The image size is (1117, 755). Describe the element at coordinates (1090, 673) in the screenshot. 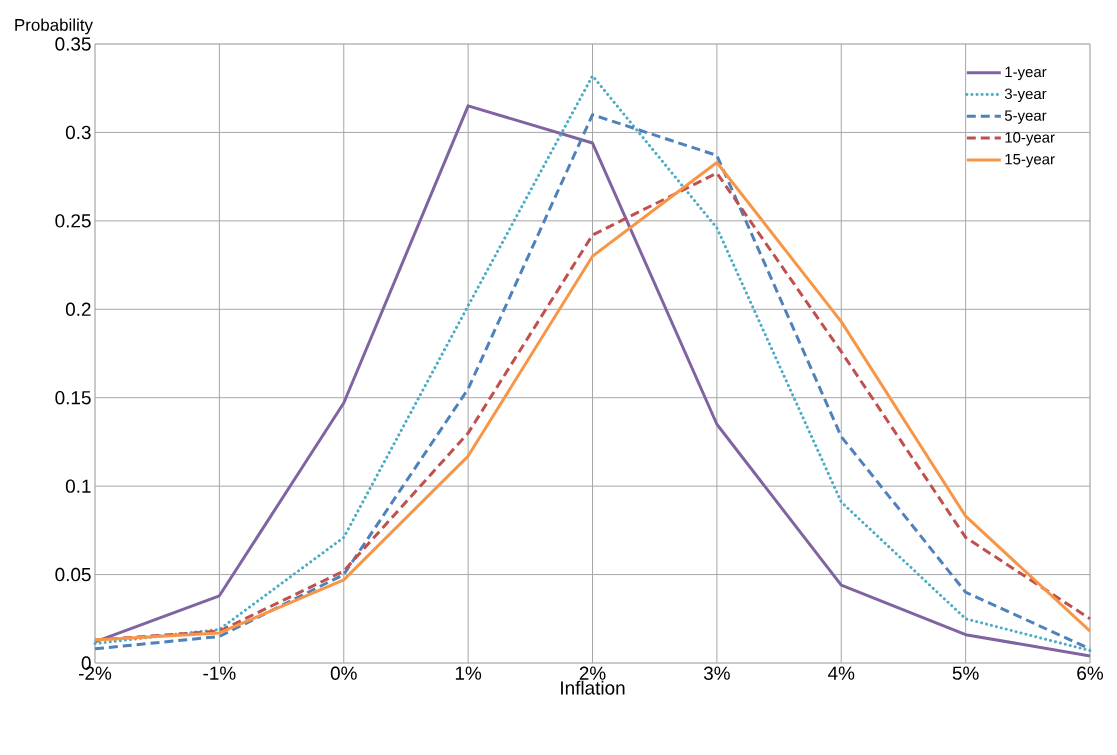

I see `x-tick-label: 6%` at that location.